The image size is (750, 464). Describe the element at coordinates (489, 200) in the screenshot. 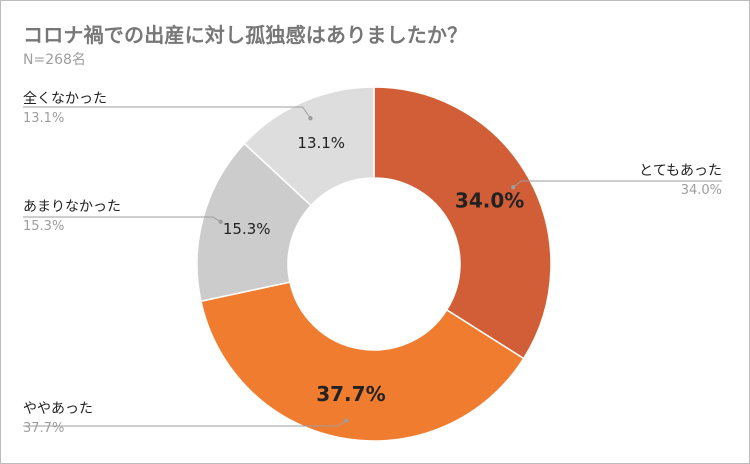

I see `slice-value-label-totemo-atta: 34.0%` at that location.